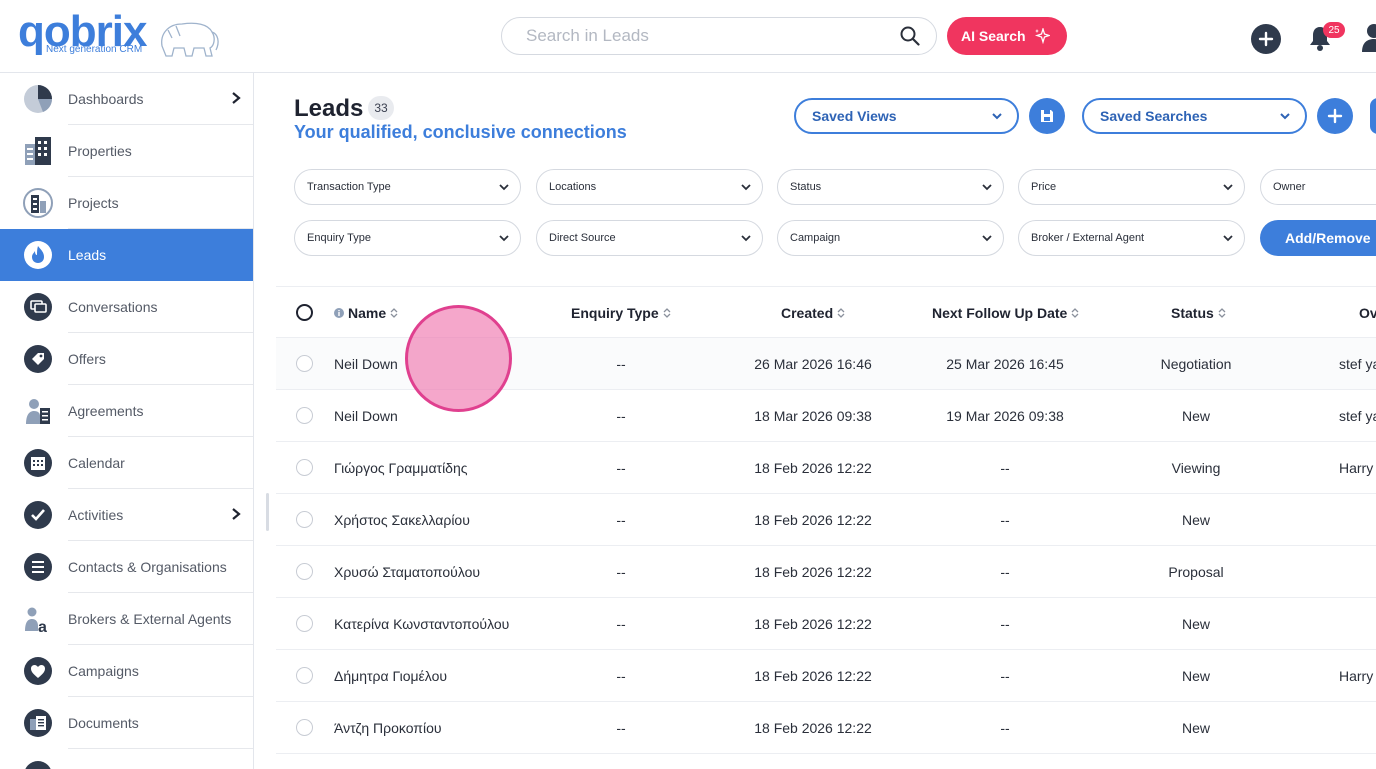 Image resolution: width=1376 pixels, height=769 pixels. I want to click on select-all-checkbox, so click(304, 312).